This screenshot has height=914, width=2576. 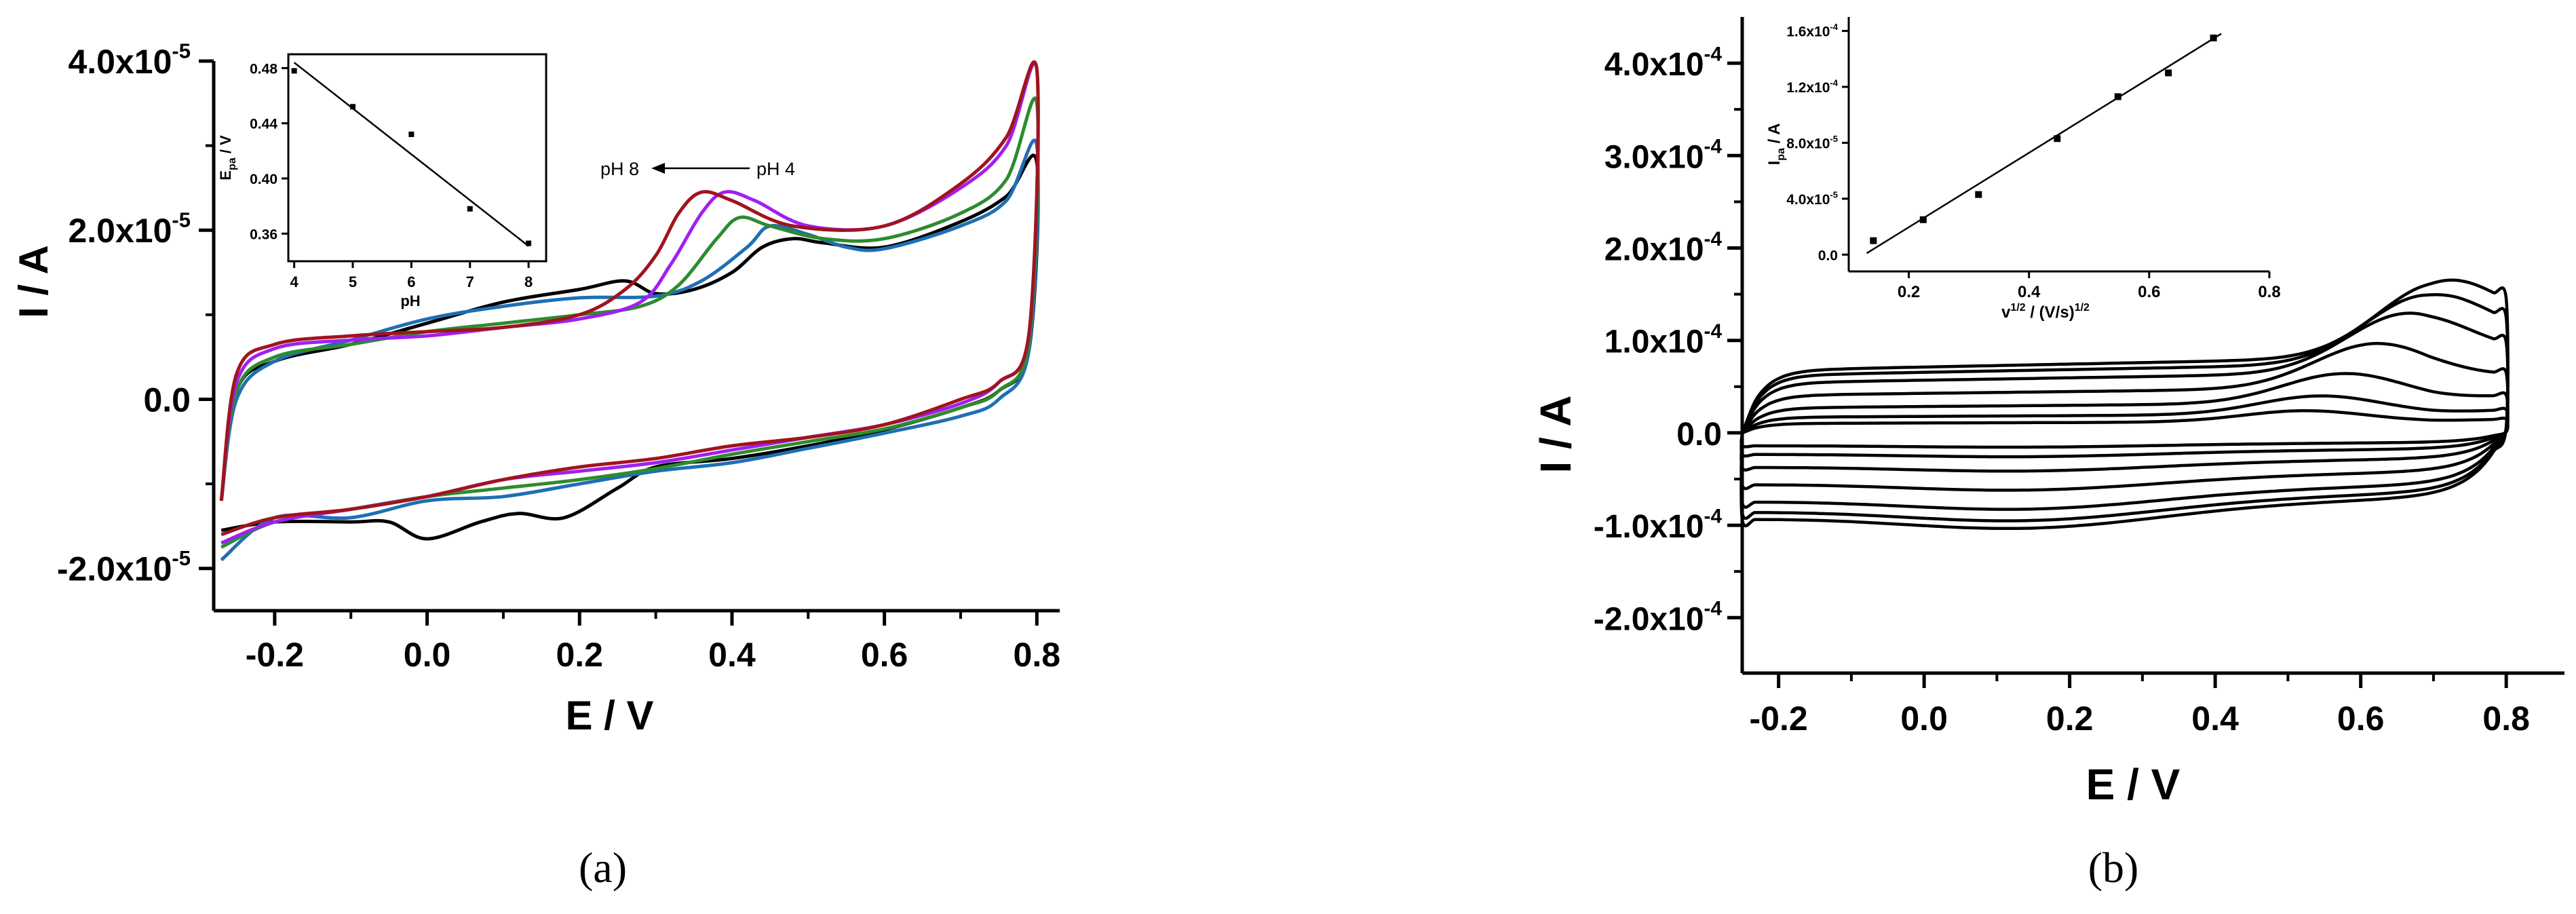 I want to click on panel-a-y-tick-label: 4.0x10⁻⁵, so click(x=129, y=60).